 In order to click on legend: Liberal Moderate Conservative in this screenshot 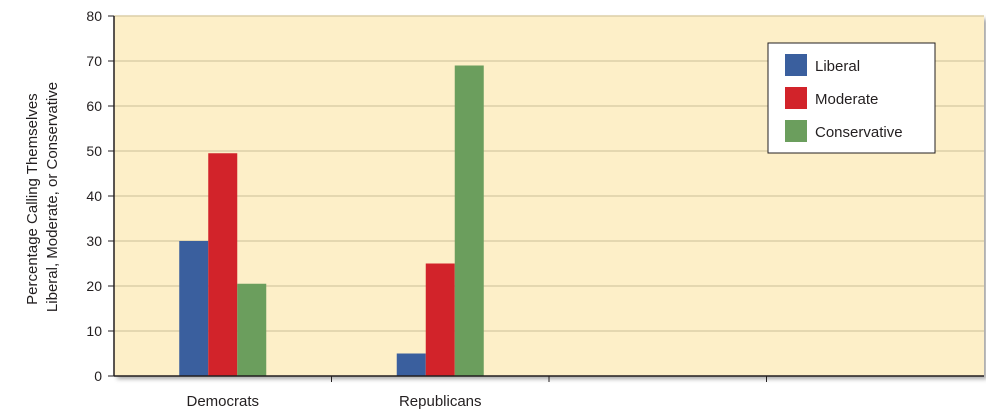, I will do `click(851, 98)`.